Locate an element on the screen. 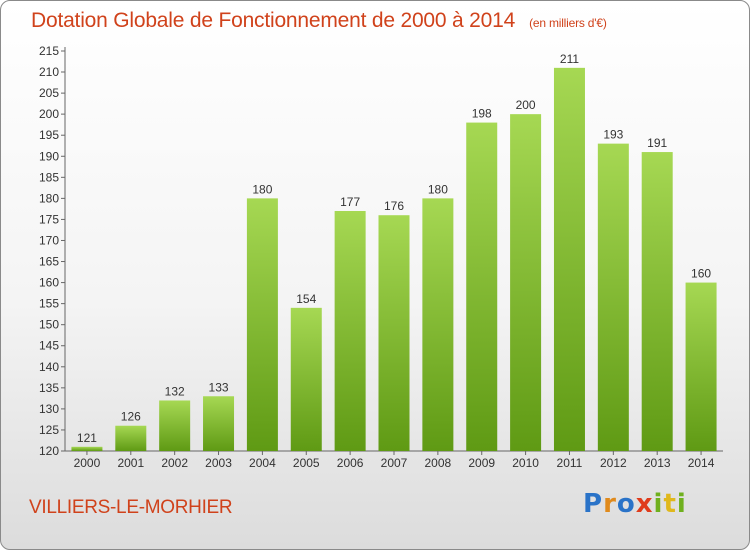  x-tick-label: 2005 is located at coordinates (306, 463).